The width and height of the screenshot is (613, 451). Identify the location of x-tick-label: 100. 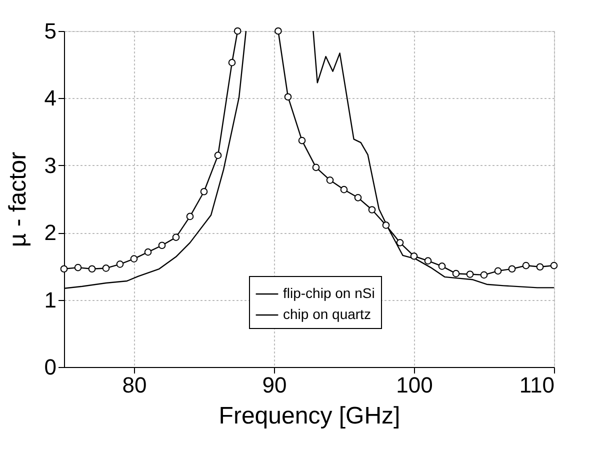
(414, 385).